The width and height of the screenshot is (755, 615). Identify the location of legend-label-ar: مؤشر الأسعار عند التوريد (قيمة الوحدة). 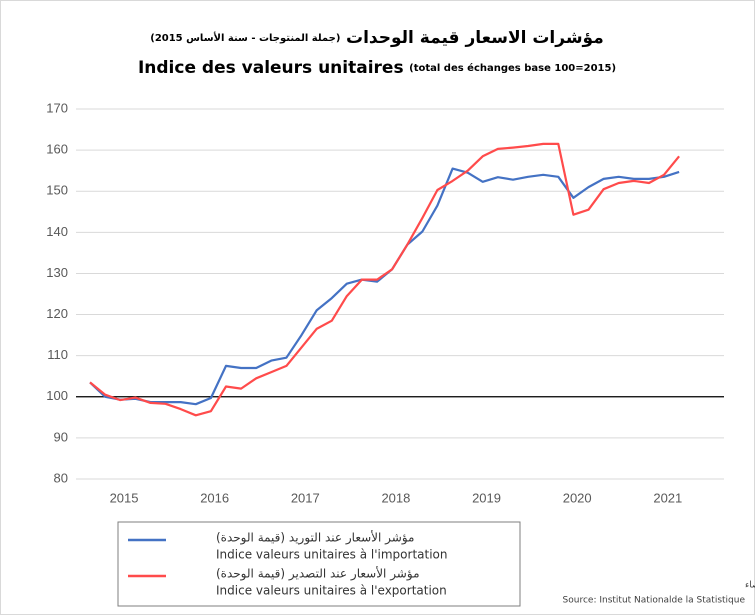
(315, 538).